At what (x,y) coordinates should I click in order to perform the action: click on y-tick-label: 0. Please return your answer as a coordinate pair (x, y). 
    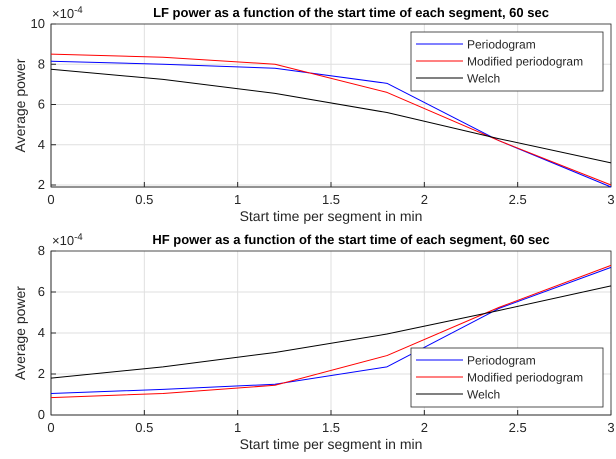
    Looking at the image, I should click on (41, 414).